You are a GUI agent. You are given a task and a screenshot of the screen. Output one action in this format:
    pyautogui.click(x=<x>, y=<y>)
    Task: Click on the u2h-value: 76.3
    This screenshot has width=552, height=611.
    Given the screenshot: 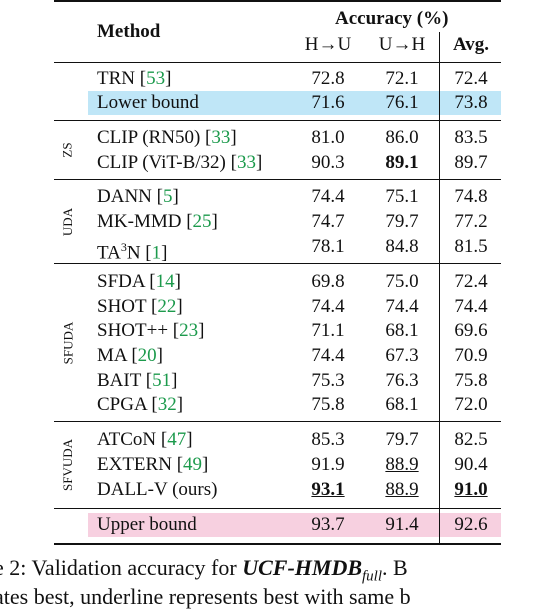 What is the action you would take?
    pyautogui.click(x=402, y=380)
    